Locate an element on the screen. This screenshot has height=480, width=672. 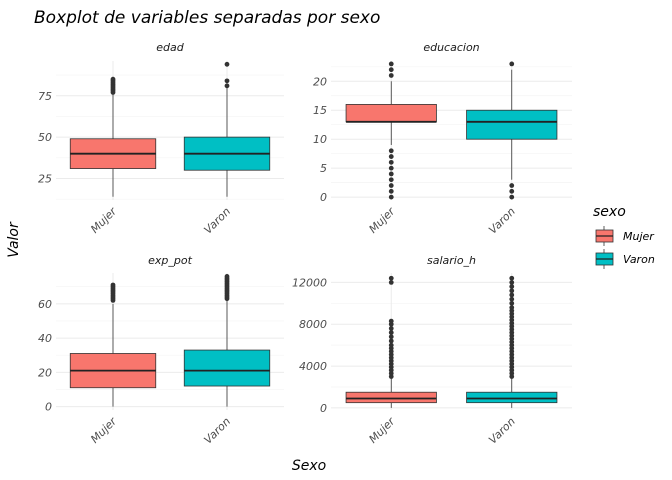
legend-entry-mujer: Mujer is located at coordinates (625, 236).